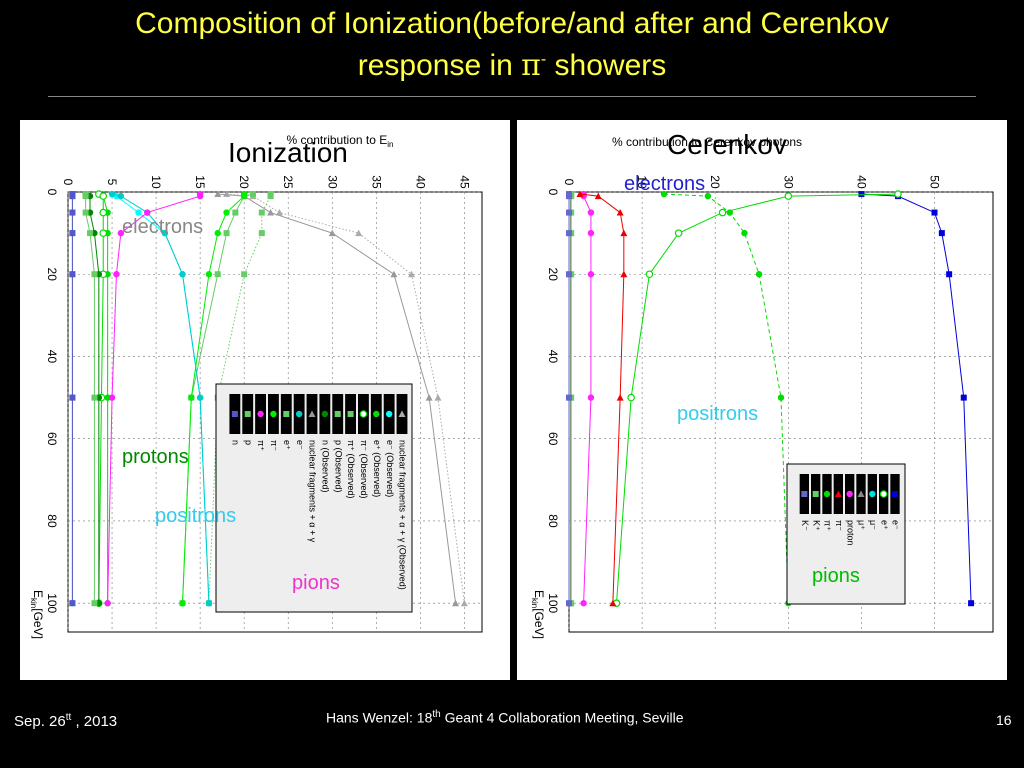 This screenshot has height=768, width=1024. I want to click on legend-label: π⁺, so click(261, 445).